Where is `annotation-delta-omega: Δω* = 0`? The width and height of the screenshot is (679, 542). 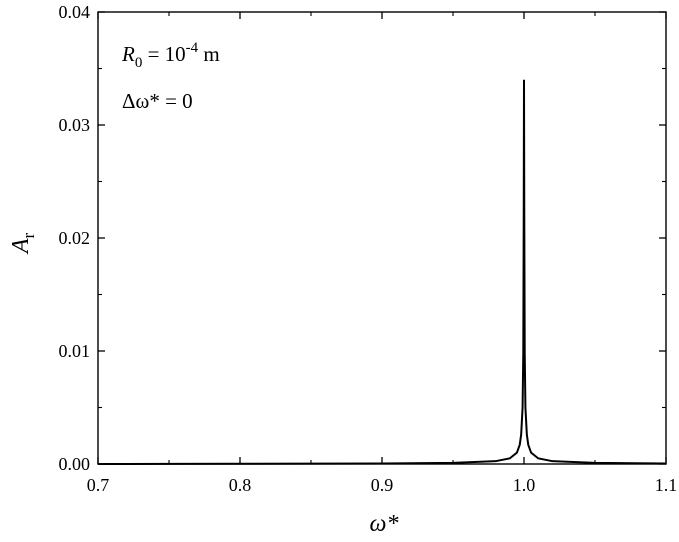
annotation-delta-omega: Δω* = 0 is located at coordinates (157, 101).